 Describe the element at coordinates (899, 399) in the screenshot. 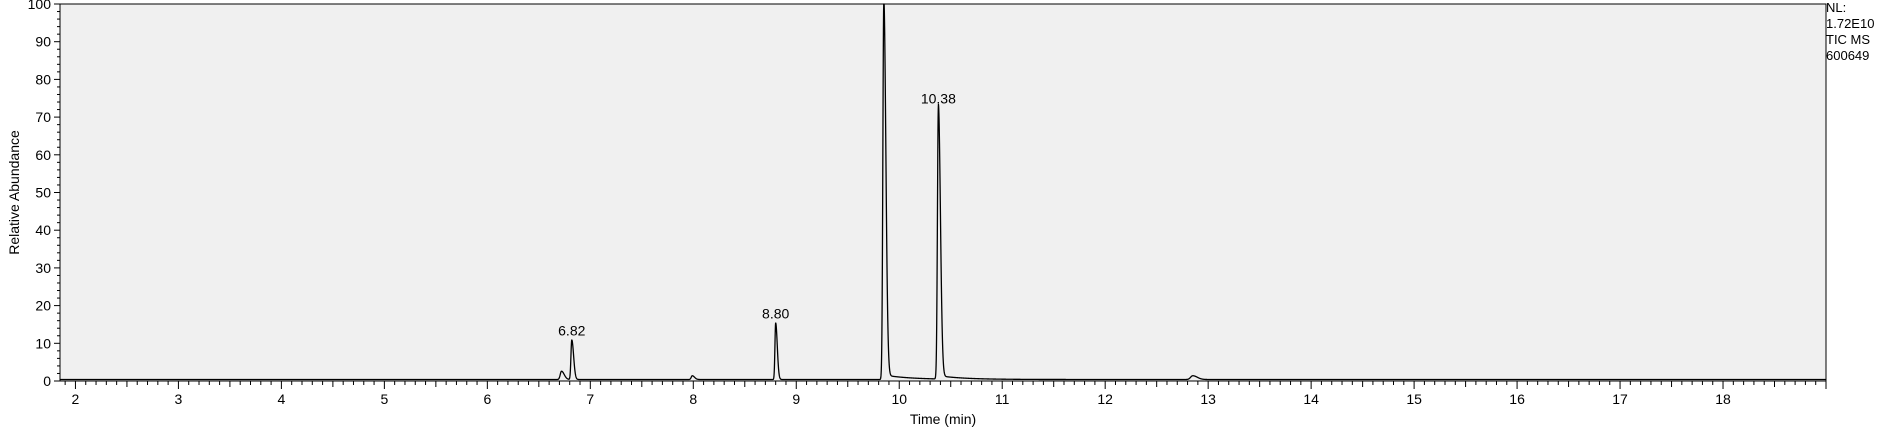

I see `x-tick-label: 10` at that location.